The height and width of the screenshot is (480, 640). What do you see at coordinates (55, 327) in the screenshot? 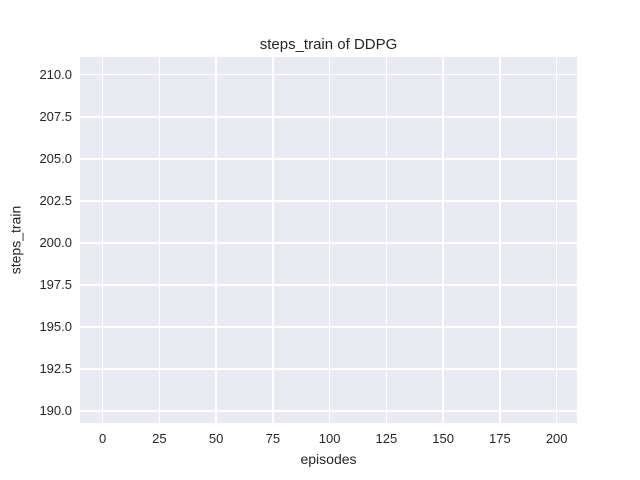
I see `y-tick-label: 195.0` at bounding box center [55, 327].